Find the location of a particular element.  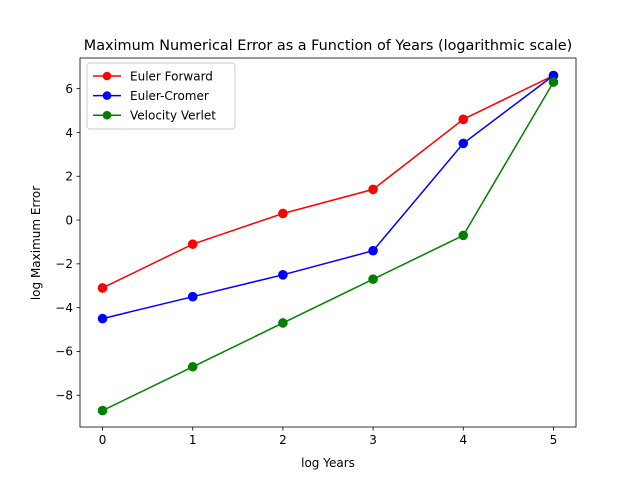

x-tick-label: 0 is located at coordinates (103, 440).